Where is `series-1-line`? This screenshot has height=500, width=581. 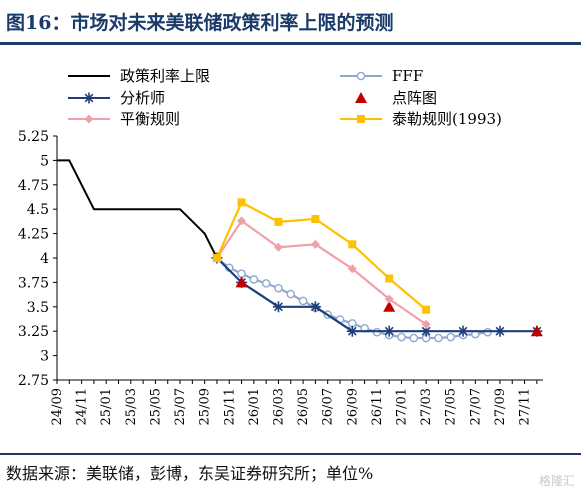
series-1-line is located at coordinates (137, 209).